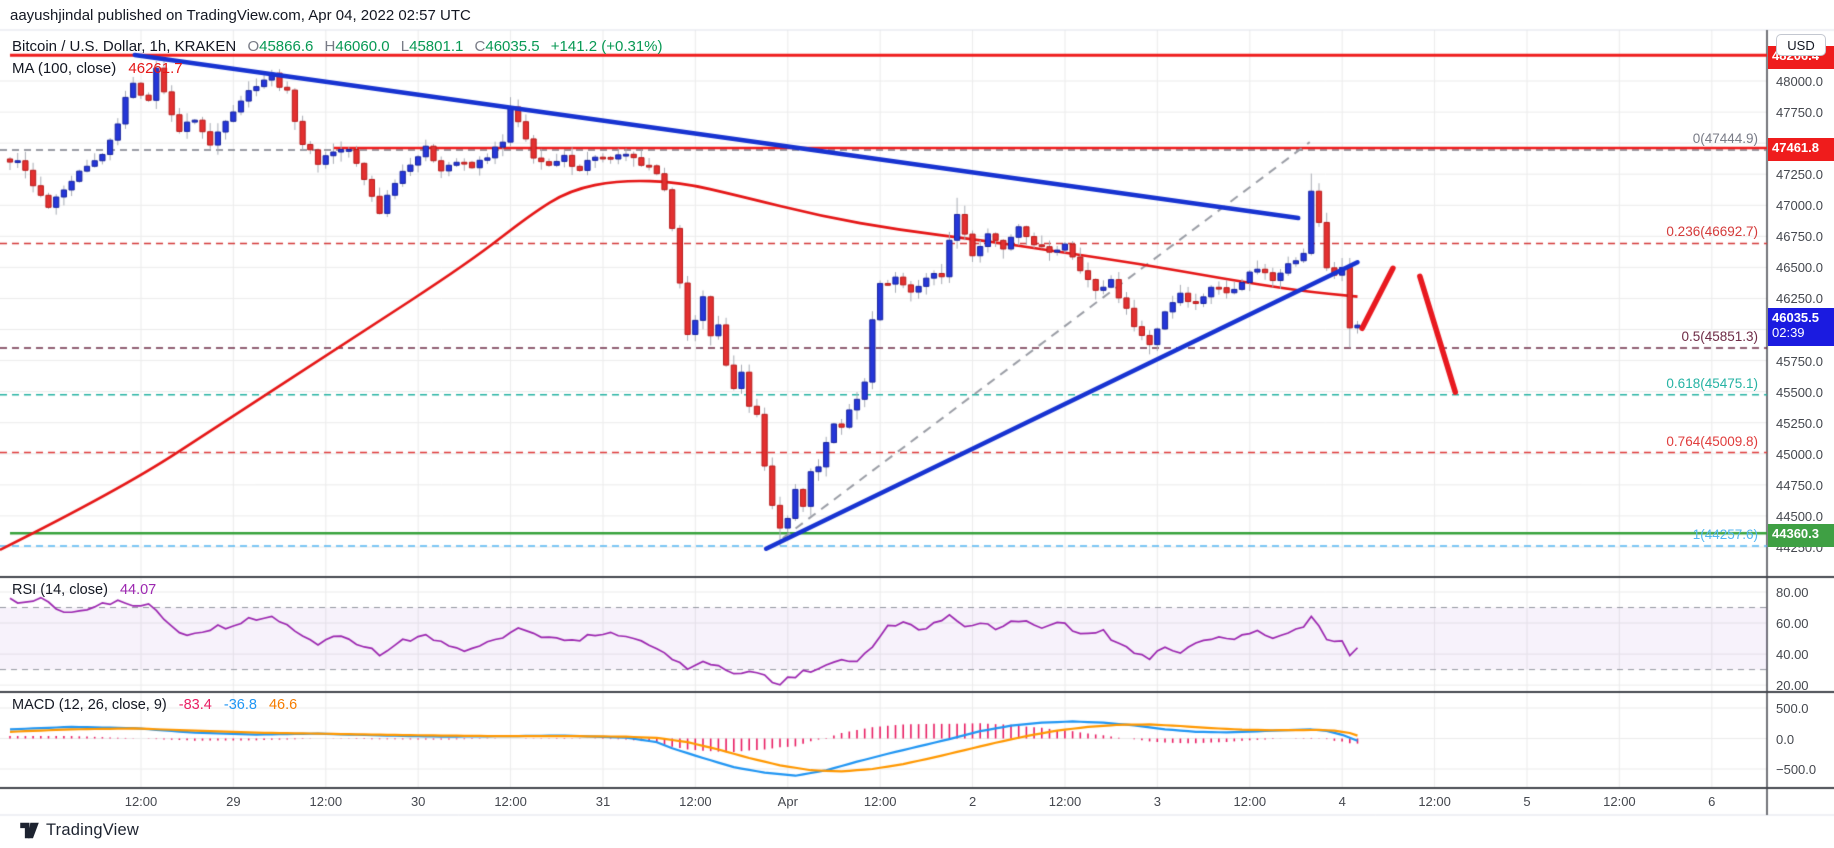  Describe the element at coordinates (89, 705) in the screenshot. I see `macd-label: MACD (12, 26, close, 9)` at that location.